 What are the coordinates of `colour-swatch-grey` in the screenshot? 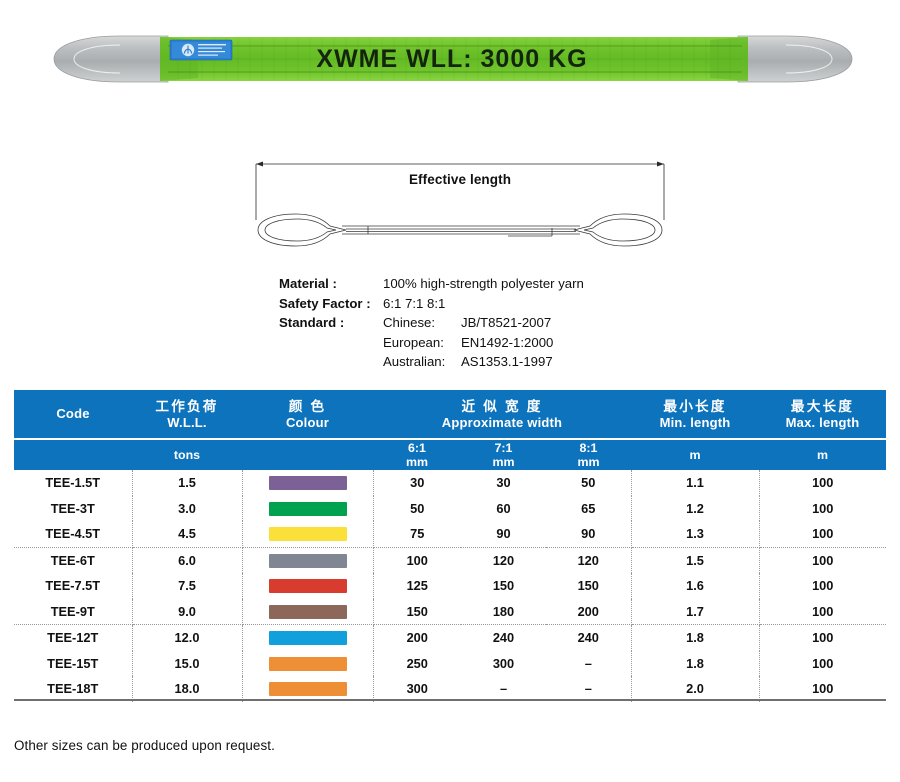 It's located at (307, 560).